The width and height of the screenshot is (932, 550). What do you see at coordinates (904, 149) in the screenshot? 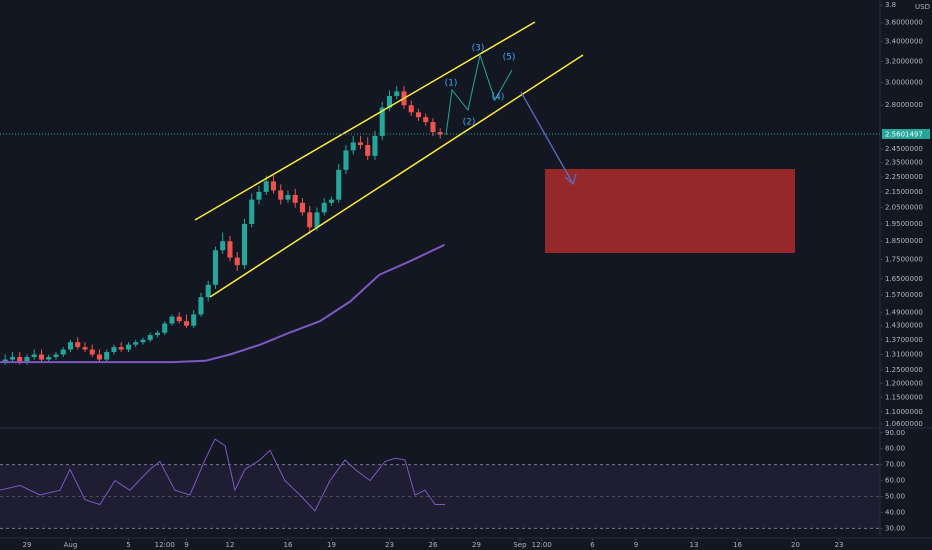
I see `y-tick-label: 2.4500000` at bounding box center [904, 149].